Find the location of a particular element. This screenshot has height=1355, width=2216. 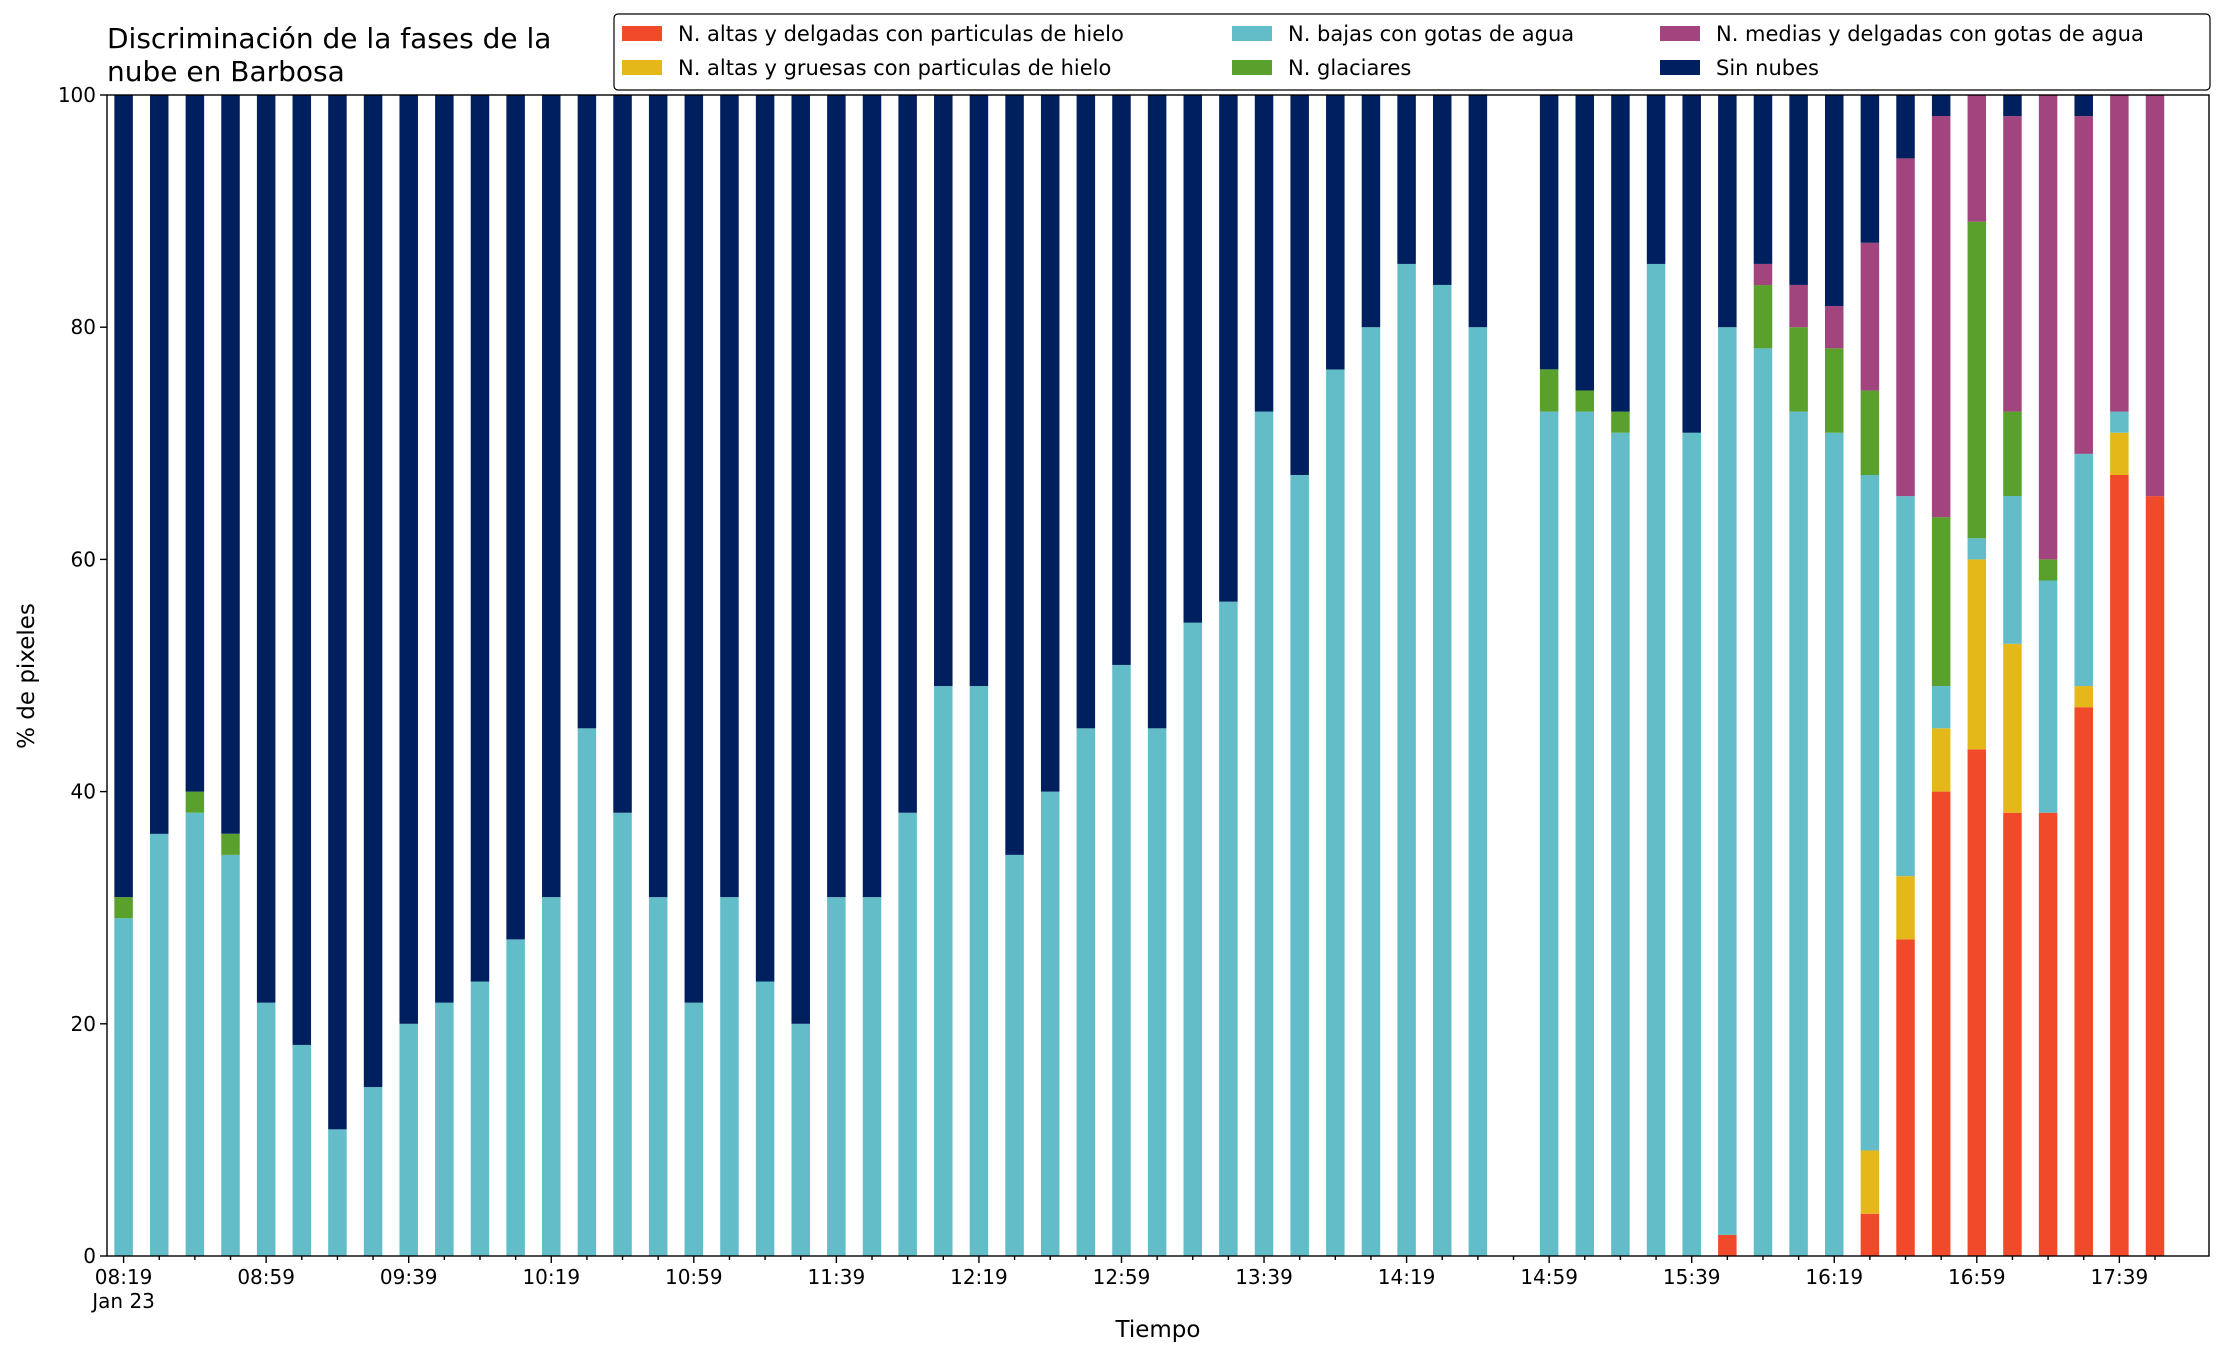

x-tick-label: 17:39 is located at coordinates (2120, 1277).